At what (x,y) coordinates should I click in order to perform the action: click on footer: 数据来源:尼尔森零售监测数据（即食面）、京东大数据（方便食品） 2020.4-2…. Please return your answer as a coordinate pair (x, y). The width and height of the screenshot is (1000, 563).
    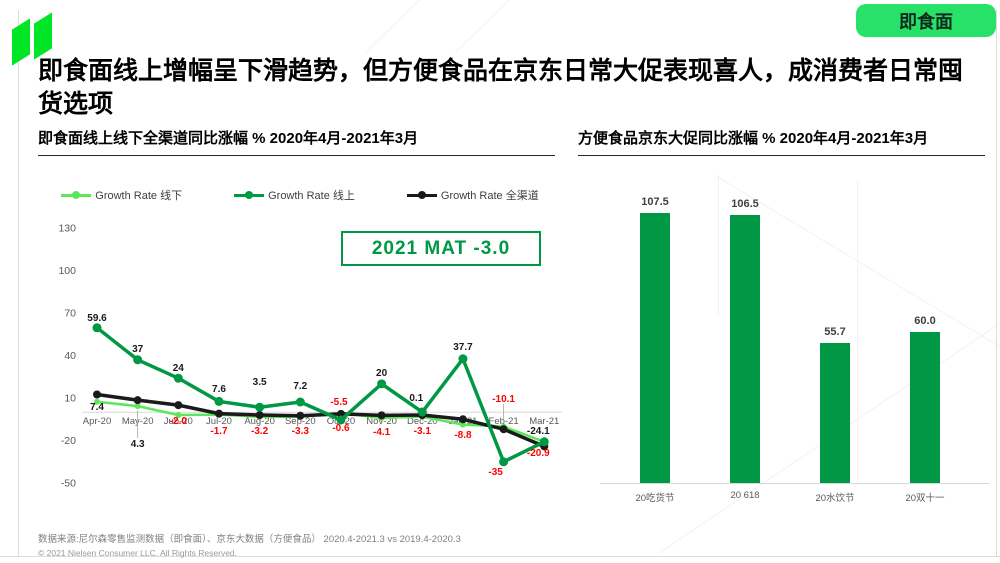
    Looking at the image, I should click on (249, 544).